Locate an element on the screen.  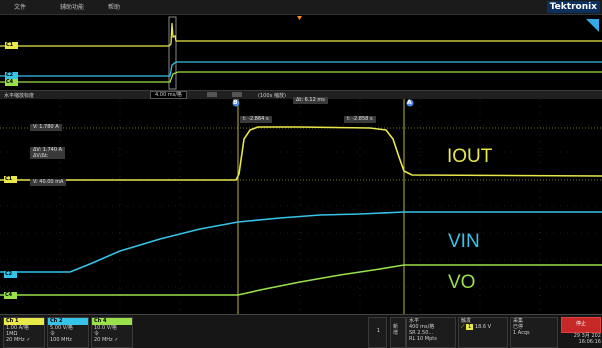
trigger-row: ⟋ 1 18.6 V is located at coordinates (483, 327).